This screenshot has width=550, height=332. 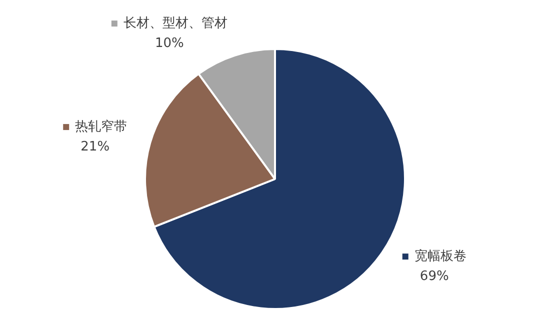 I want to click on legend-label: 宽幅板卷, so click(x=440, y=256).